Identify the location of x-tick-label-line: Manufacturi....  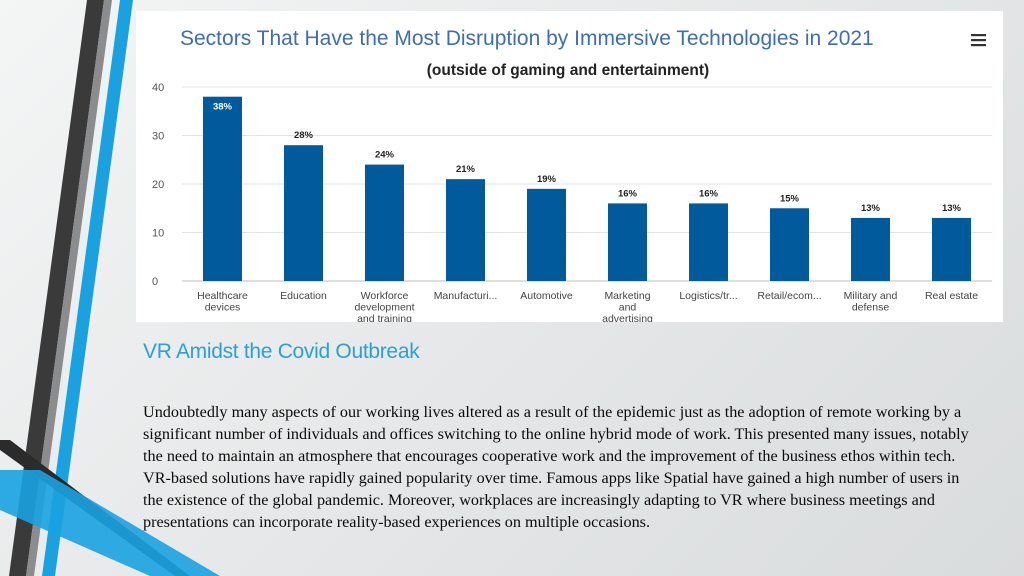
(466, 296).